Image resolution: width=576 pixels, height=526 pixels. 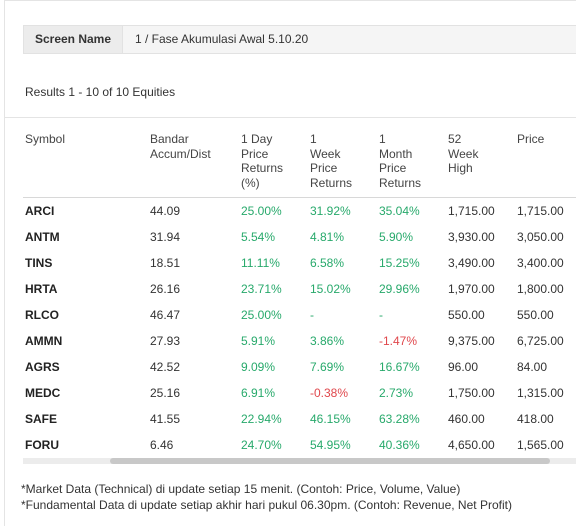 What do you see at coordinates (42, 315) in the screenshot?
I see `cell-symbol: RLCO` at bounding box center [42, 315].